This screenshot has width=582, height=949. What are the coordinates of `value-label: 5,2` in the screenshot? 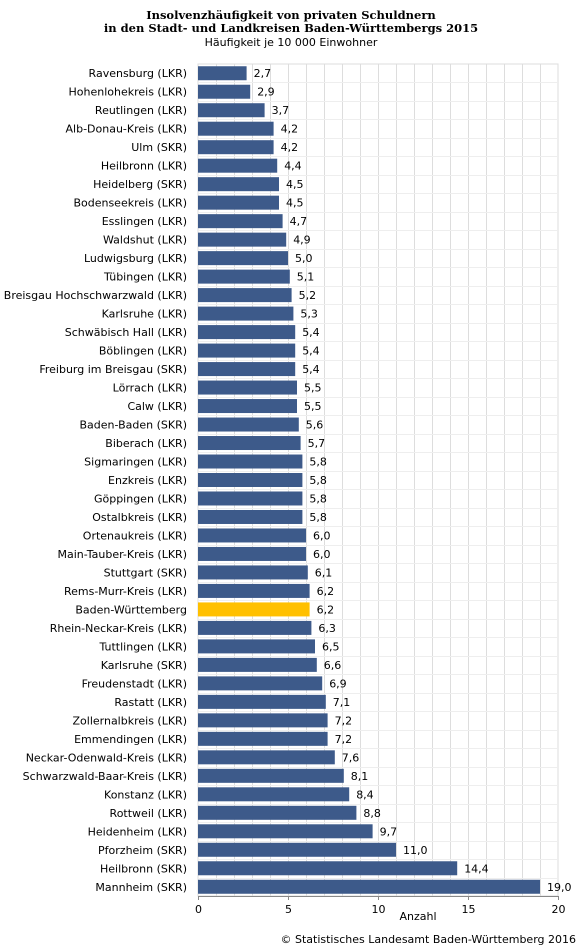 It's located at (308, 295).